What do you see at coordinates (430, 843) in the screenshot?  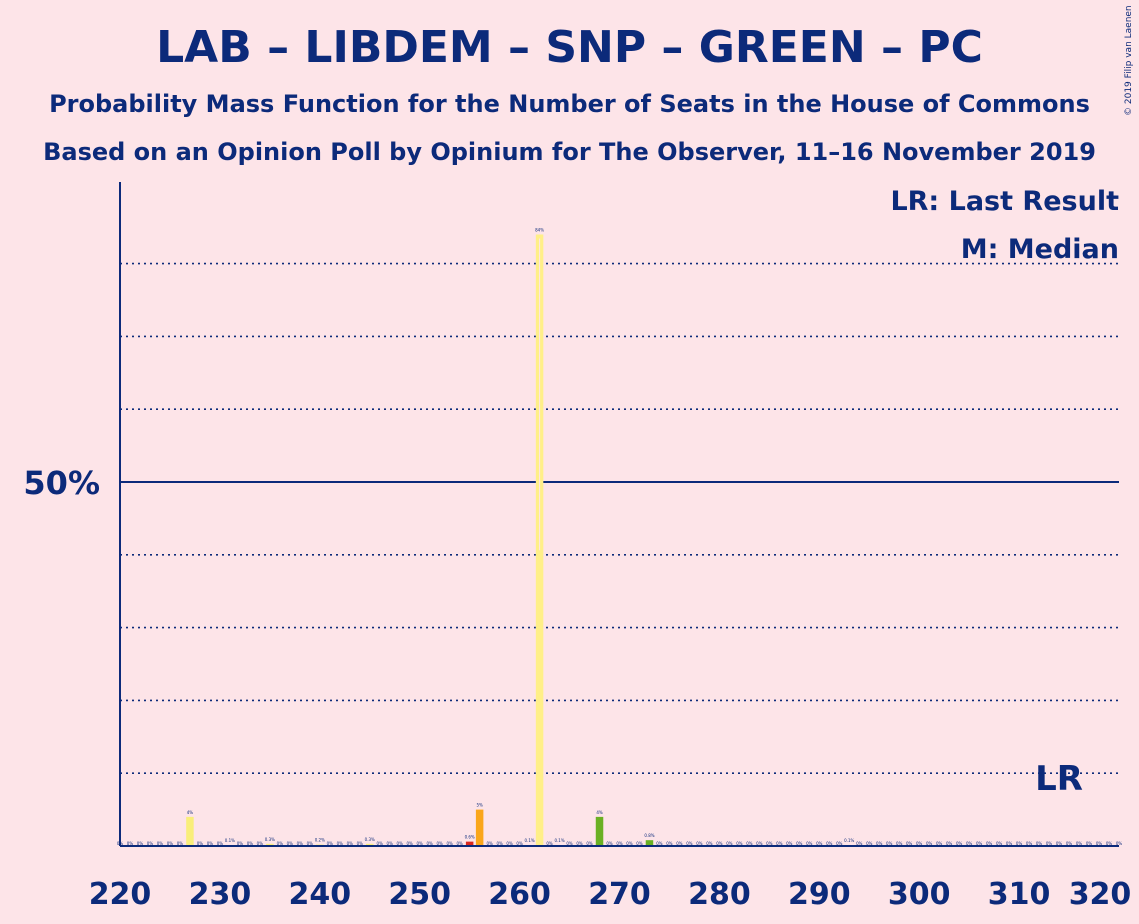 I see `zero-label-251: 0%` at bounding box center [430, 843].